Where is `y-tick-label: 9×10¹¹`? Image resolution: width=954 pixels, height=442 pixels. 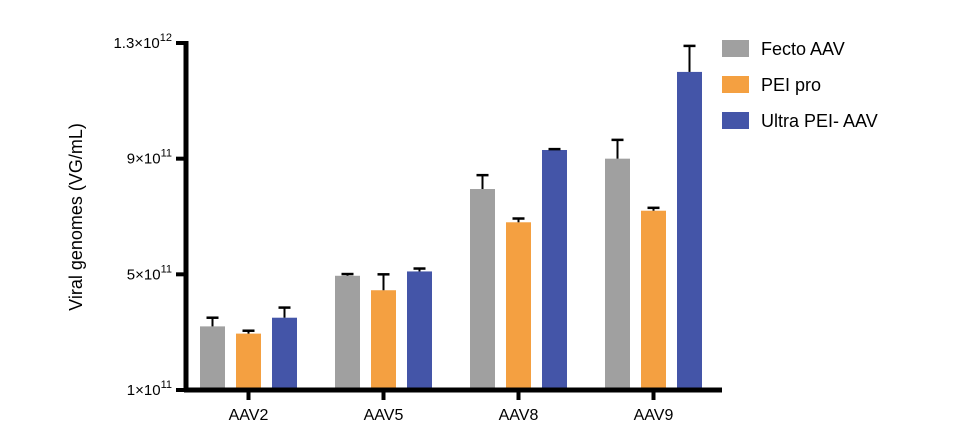 y-tick-label: 9×10¹¹ is located at coordinates (149, 158).